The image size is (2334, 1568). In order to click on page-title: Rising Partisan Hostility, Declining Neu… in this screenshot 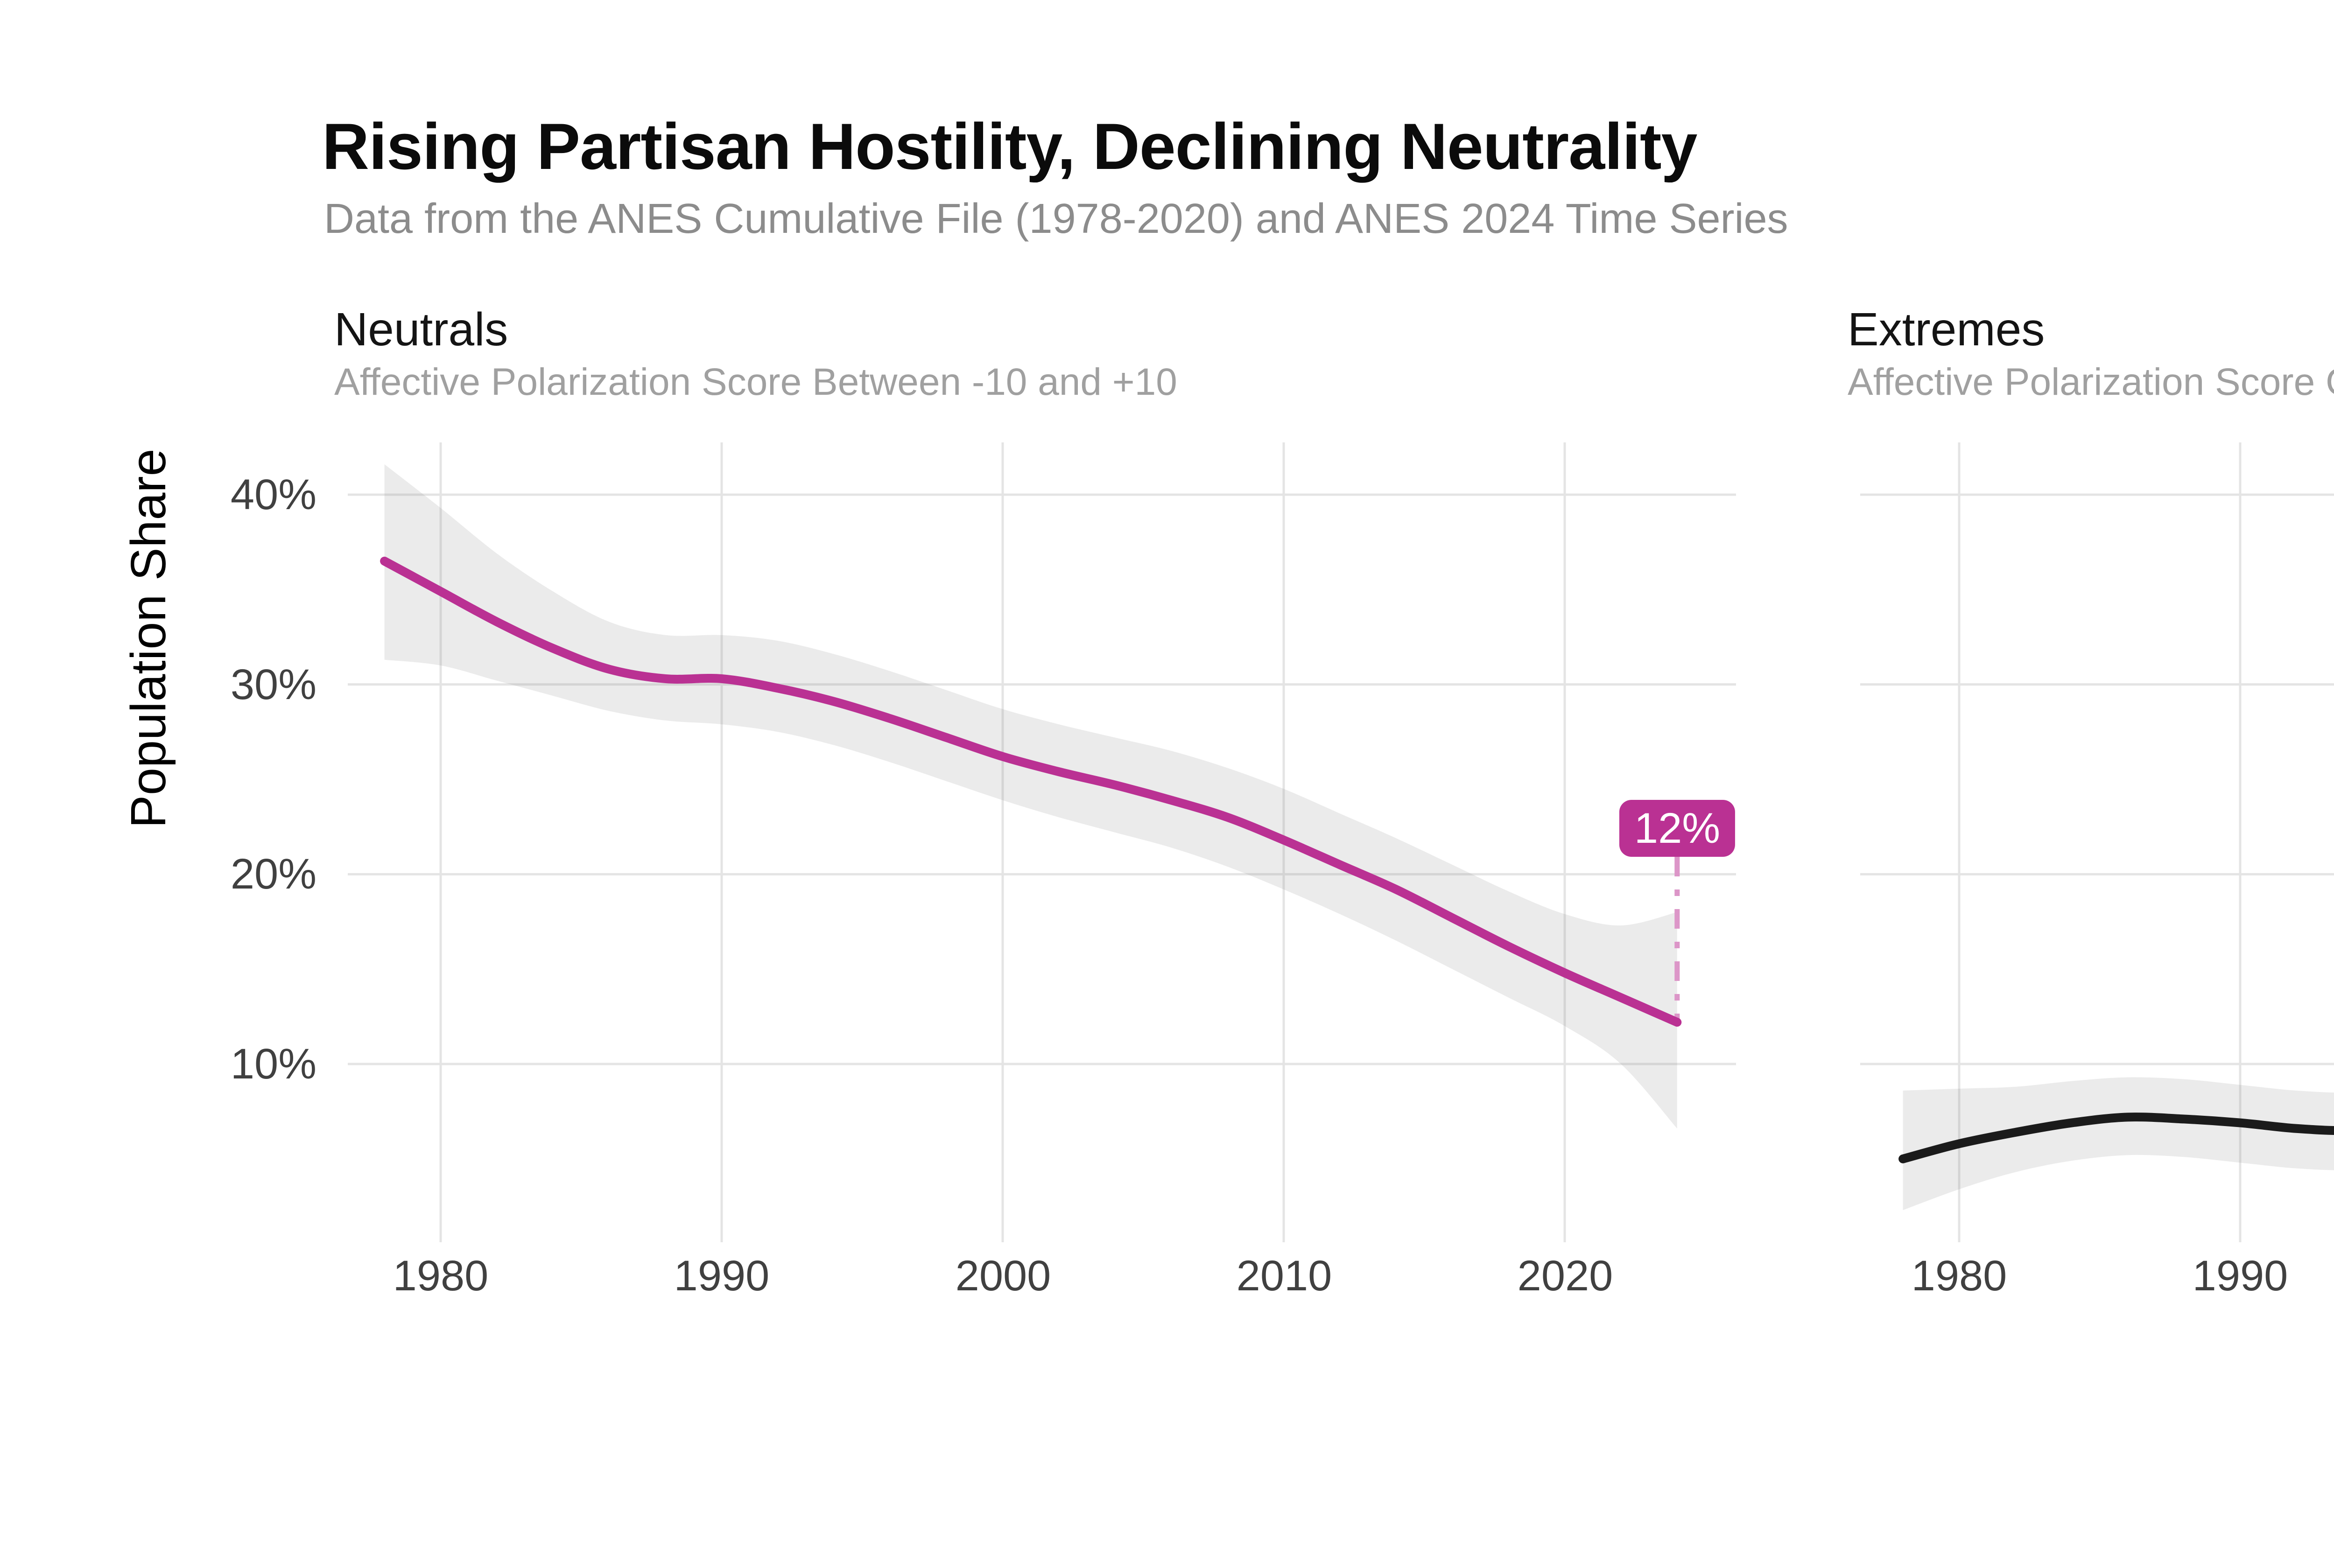, I will do `click(1010, 146)`.